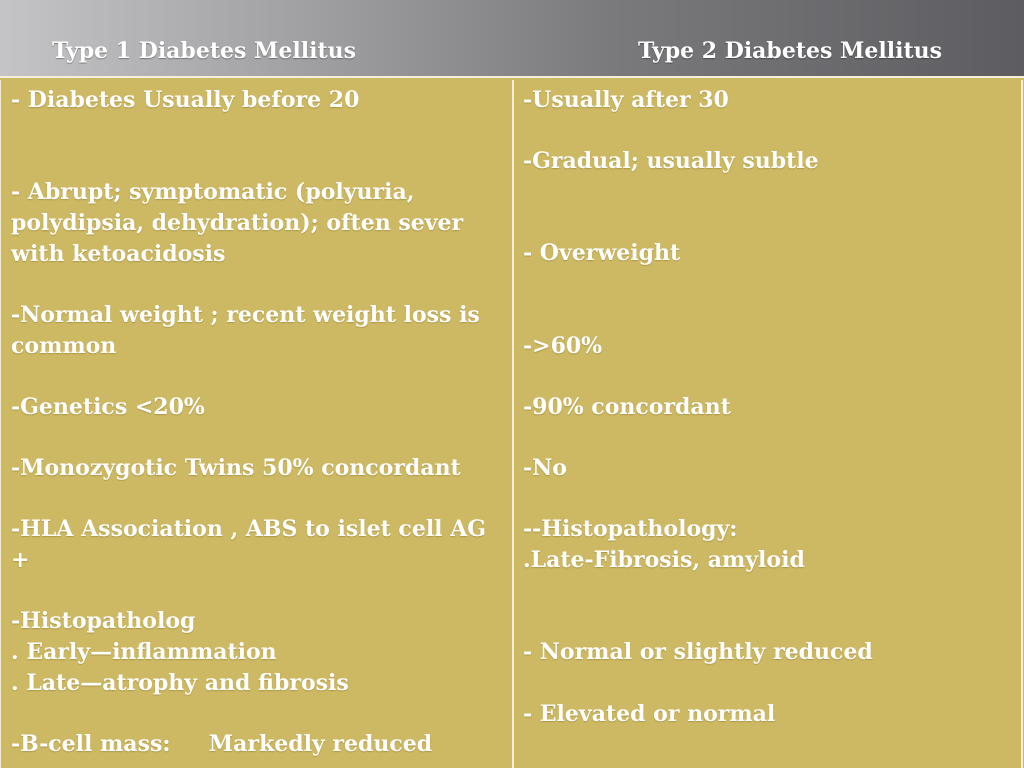  What do you see at coordinates (627, 407) in the screenshot?
I see `type2-twins: -90% concordant` at bounding box center [627, 407].